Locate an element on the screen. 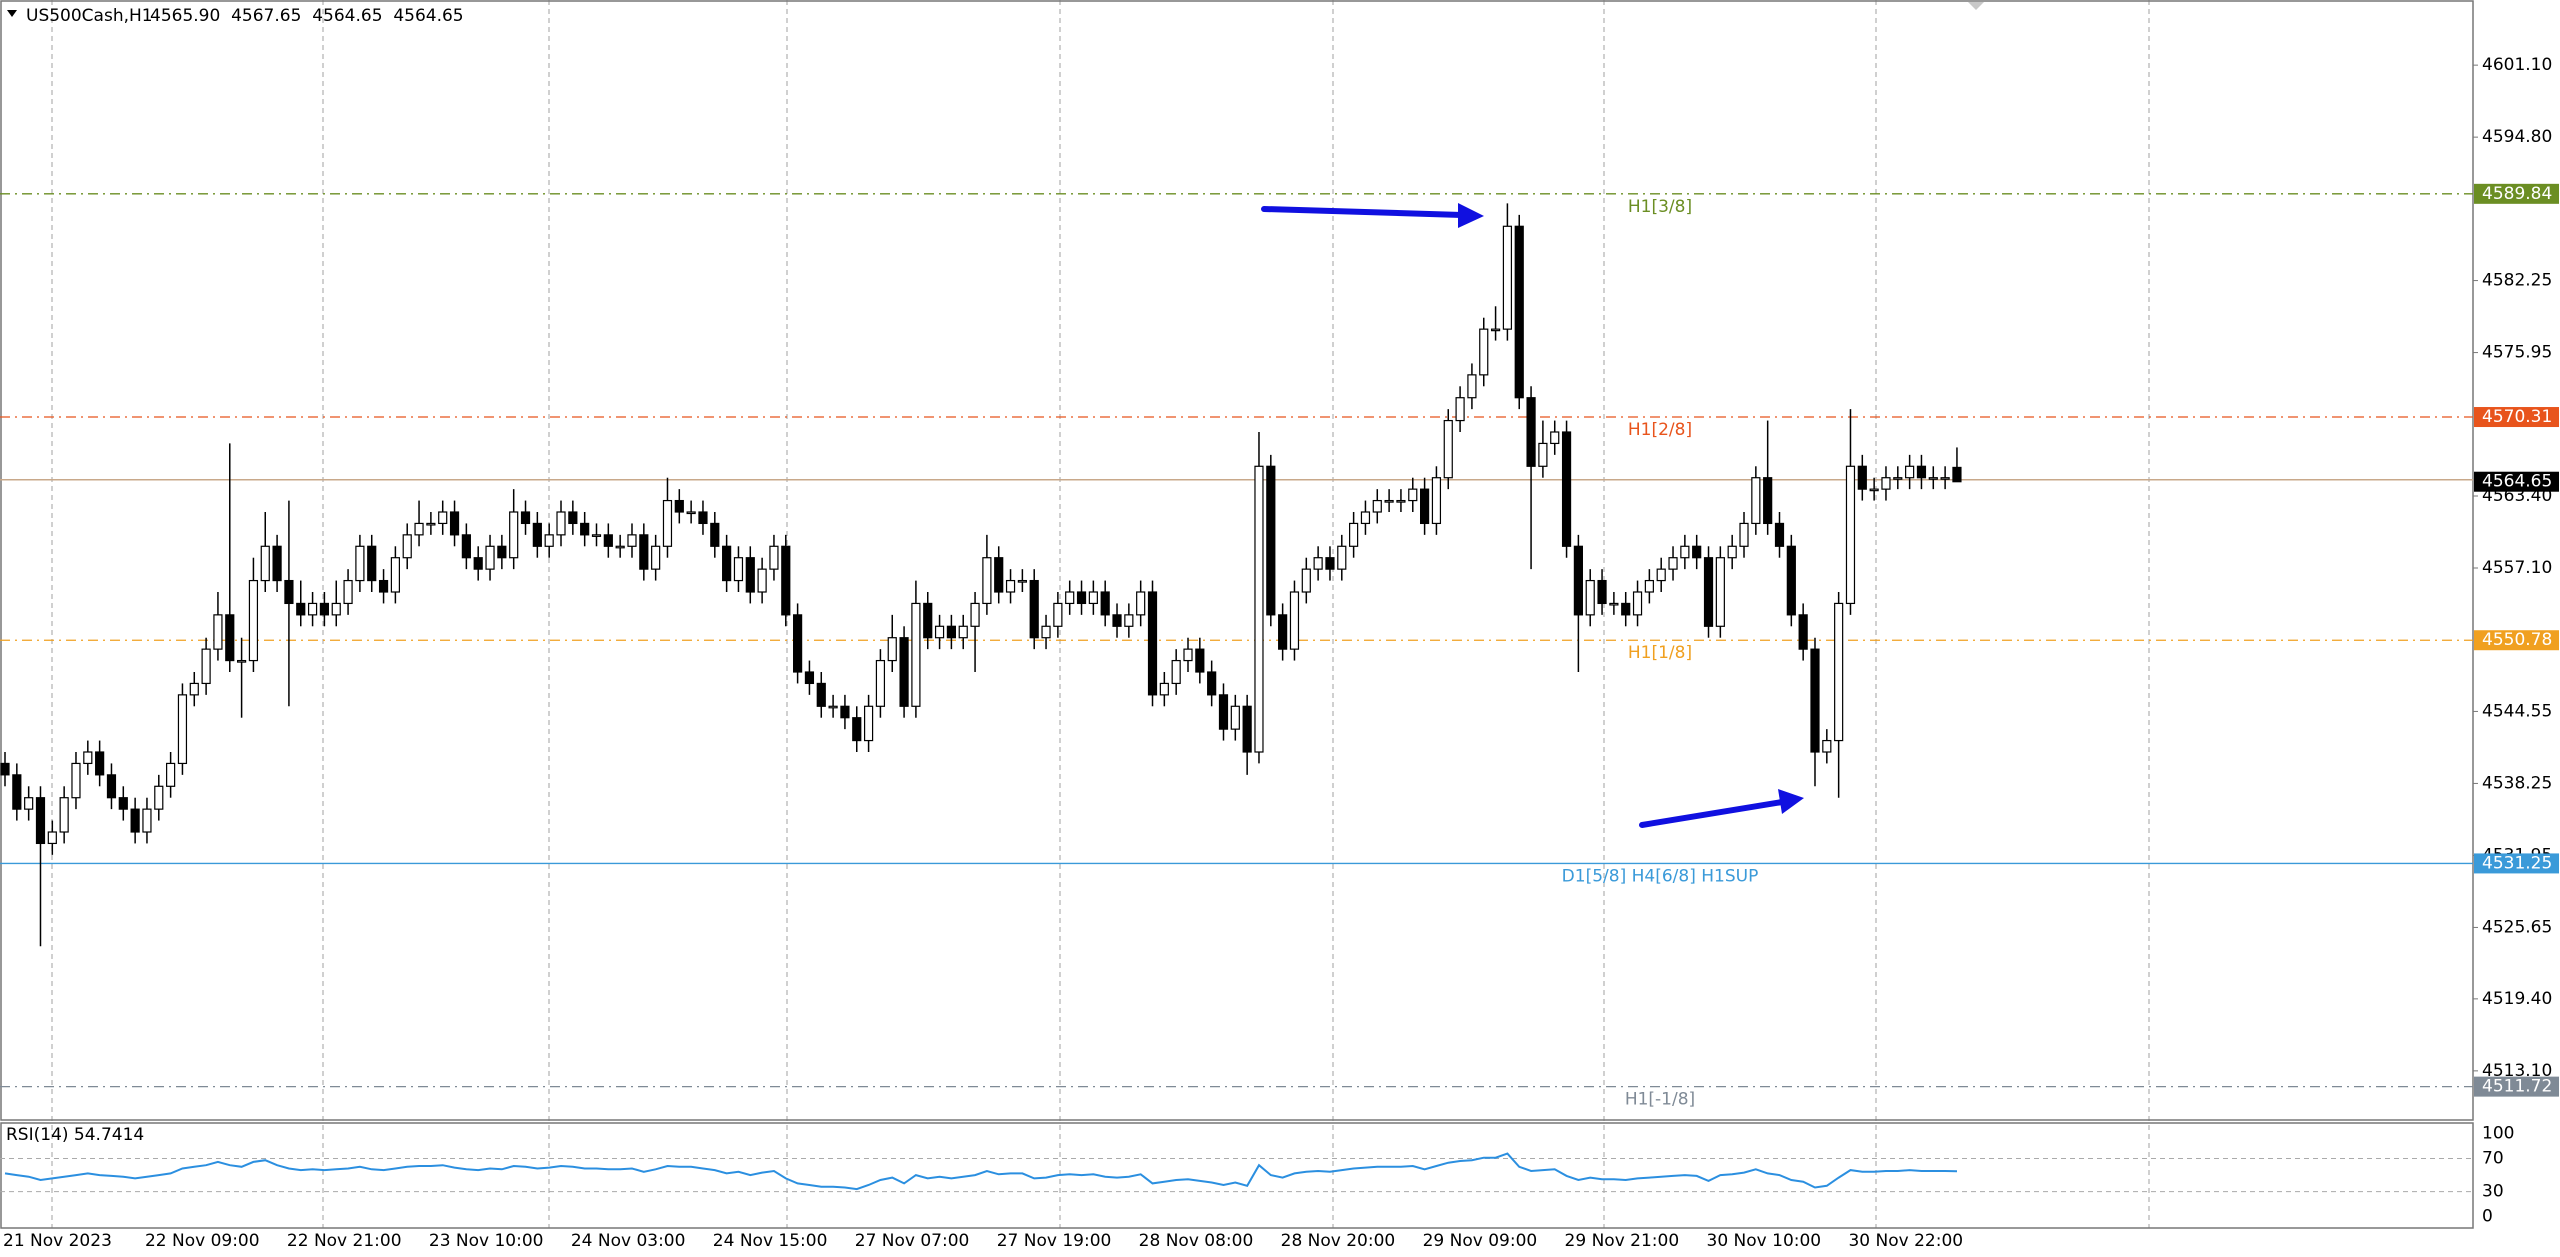  y-tick-label: 4575.95 is located at coordinates (2517, 353).